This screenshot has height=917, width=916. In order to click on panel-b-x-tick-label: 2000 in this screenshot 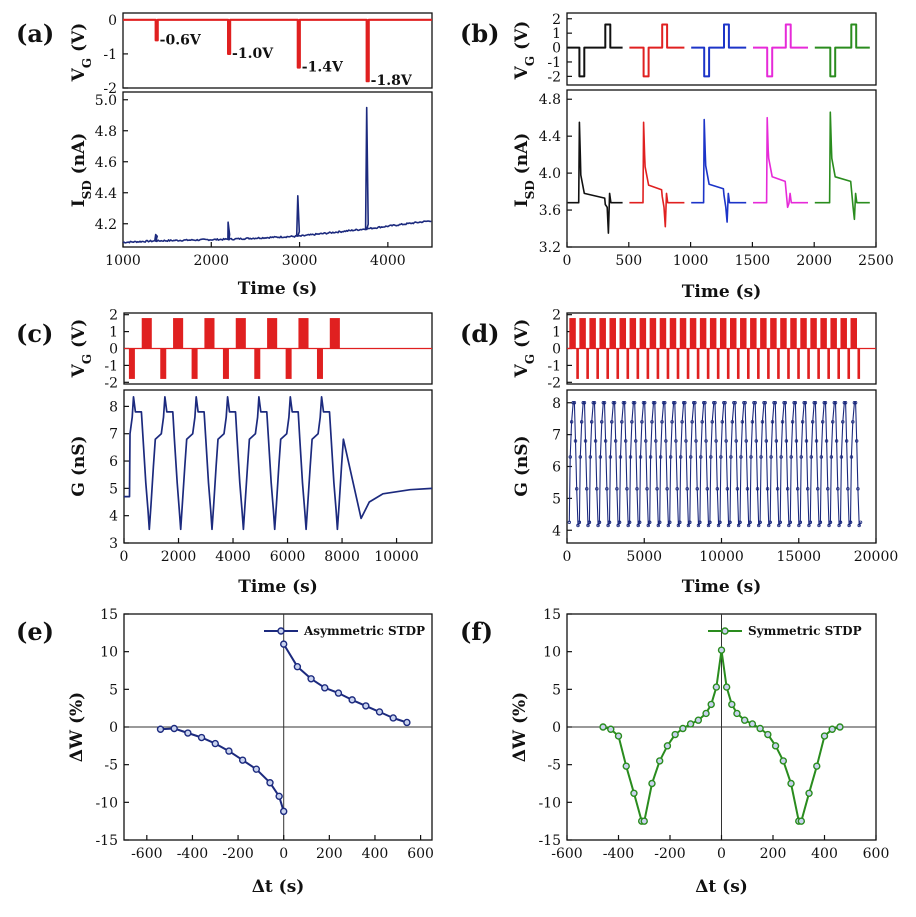, I will do `click(814, 261)`.